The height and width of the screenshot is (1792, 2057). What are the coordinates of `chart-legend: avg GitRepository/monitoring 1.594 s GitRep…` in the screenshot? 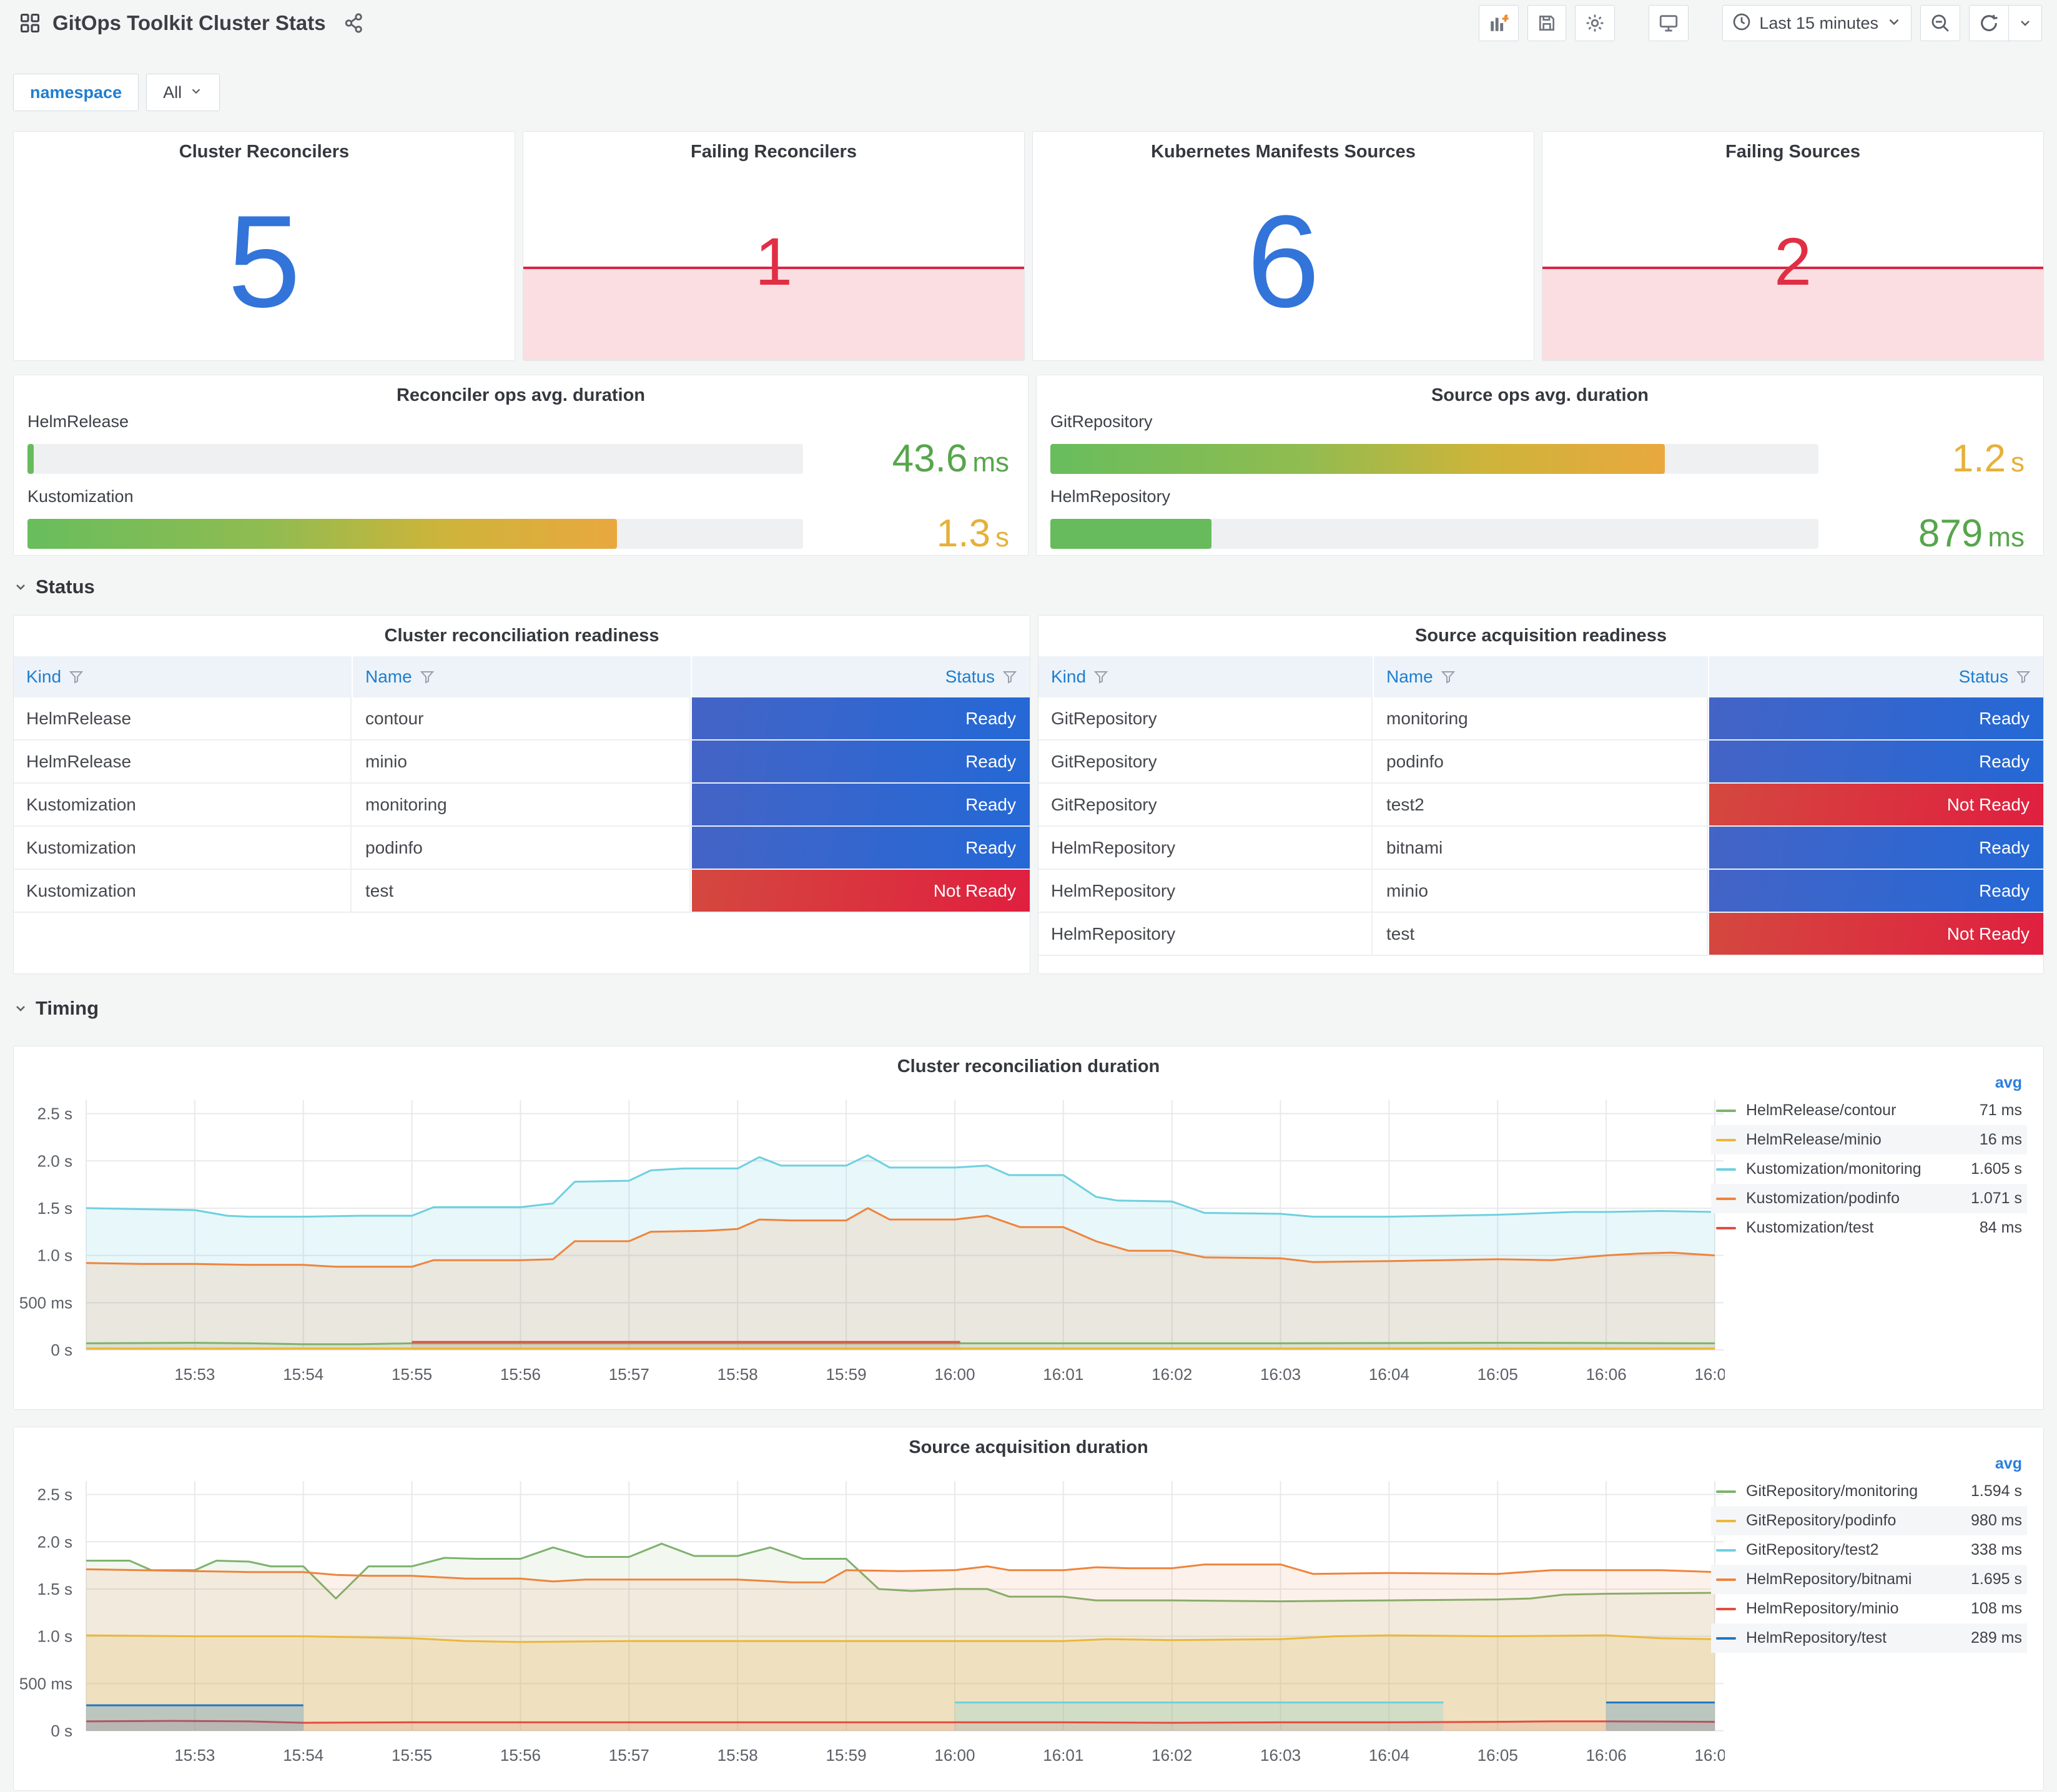 It's located at (1869, 1554).